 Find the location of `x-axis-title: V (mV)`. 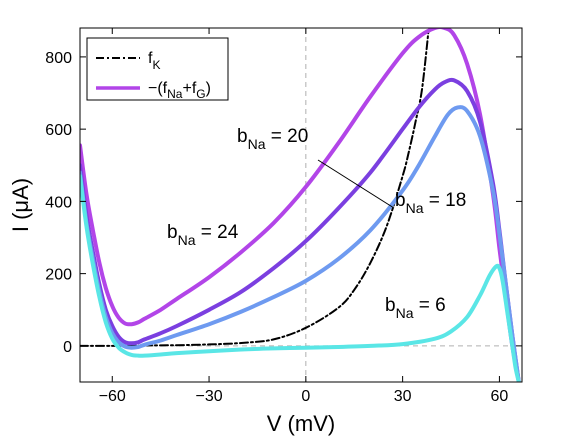

x-axis-title: V (mV) is located at coordinates (301, 423).